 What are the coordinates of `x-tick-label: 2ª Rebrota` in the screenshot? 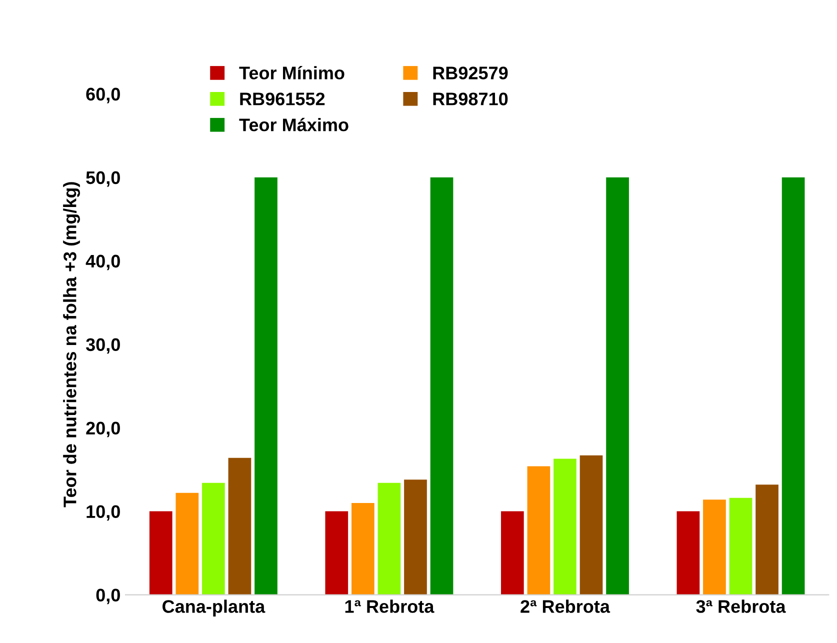 It's located at (565, 606).